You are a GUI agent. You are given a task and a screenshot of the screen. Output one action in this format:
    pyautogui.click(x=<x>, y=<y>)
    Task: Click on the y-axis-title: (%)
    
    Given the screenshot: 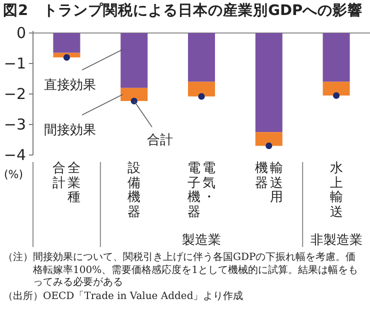 What is the action you would take?
    pyautogui.click(x=14, y=174)
    